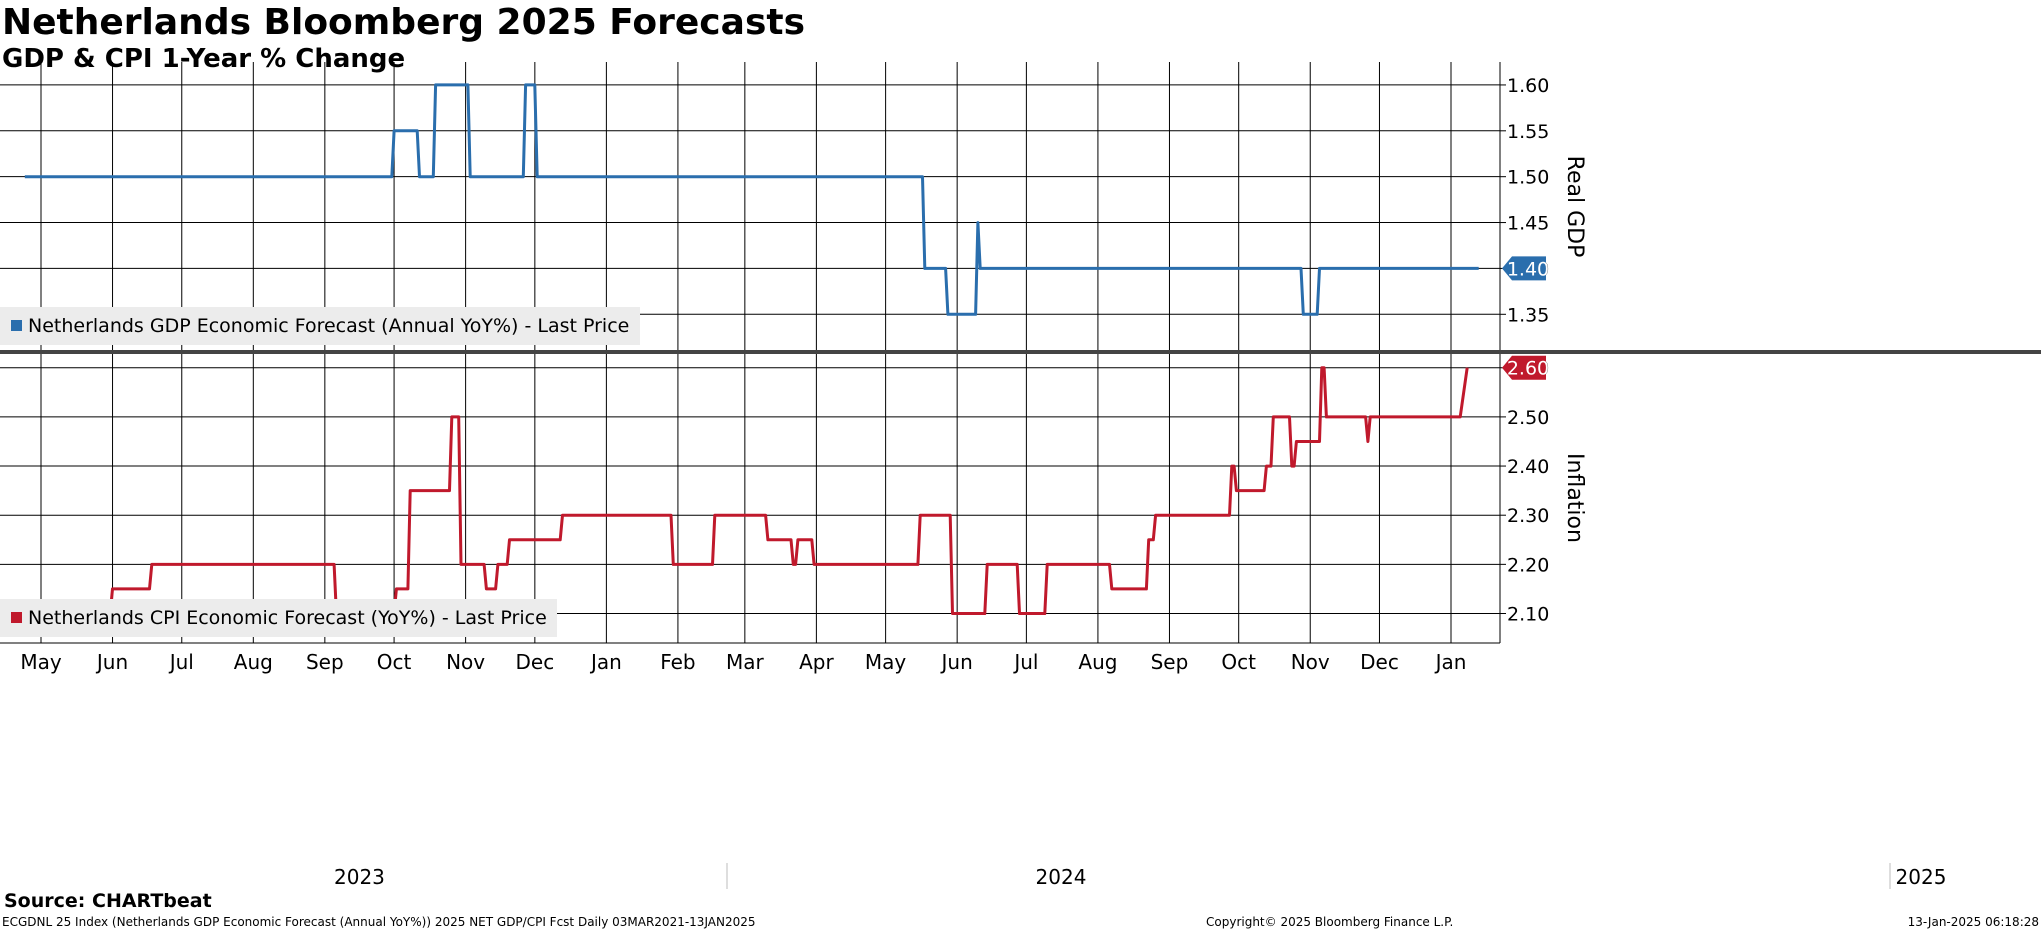  I want to click on x-tick-label: Feb, so click(677, 662).